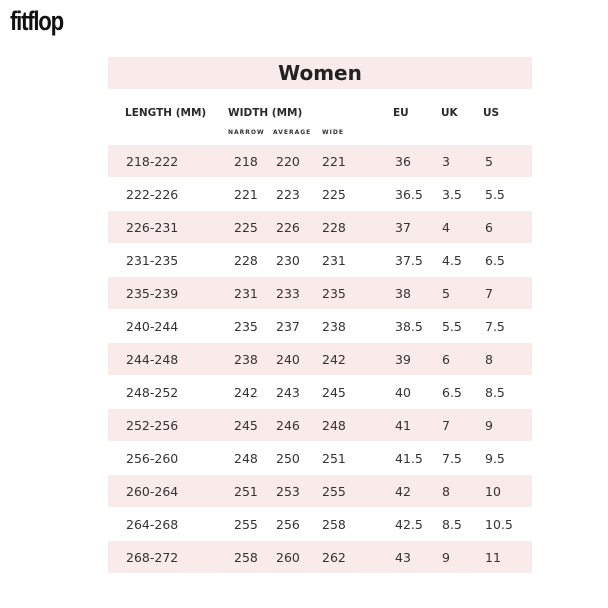 This screenshot has width=608, height=608. Describe the element at coordinates (334, 359) in the screenshot. I see `cell-wide: 242` at that location.